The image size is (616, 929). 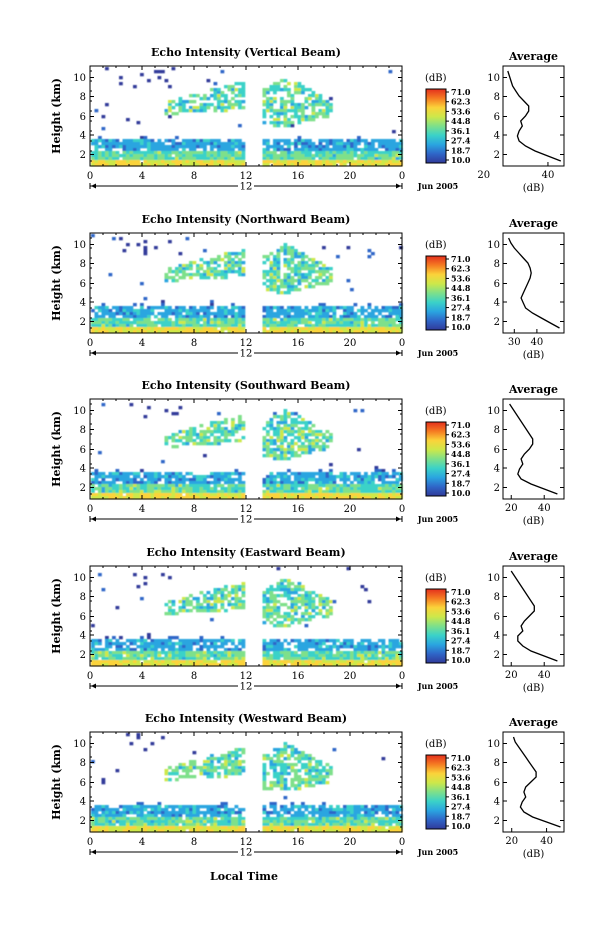 I want to click on y-tick-label: 8, so click(x=83, y=597).